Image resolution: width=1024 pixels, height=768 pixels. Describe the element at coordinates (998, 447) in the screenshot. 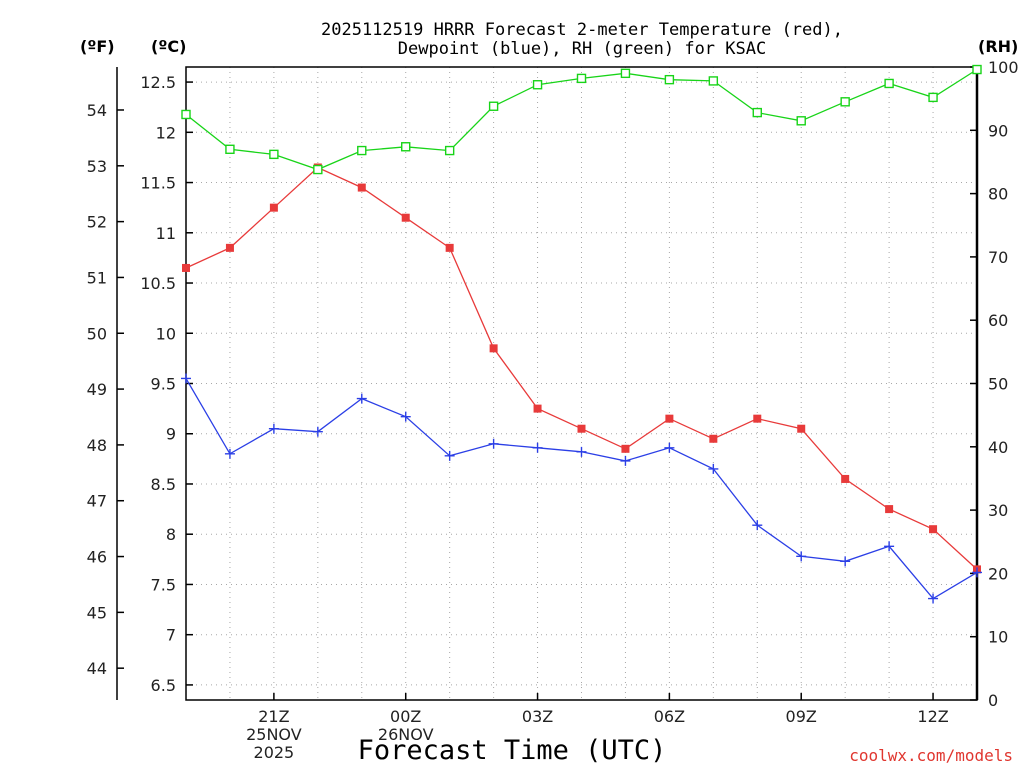

I see `rh-tick-label: 40` at that location.